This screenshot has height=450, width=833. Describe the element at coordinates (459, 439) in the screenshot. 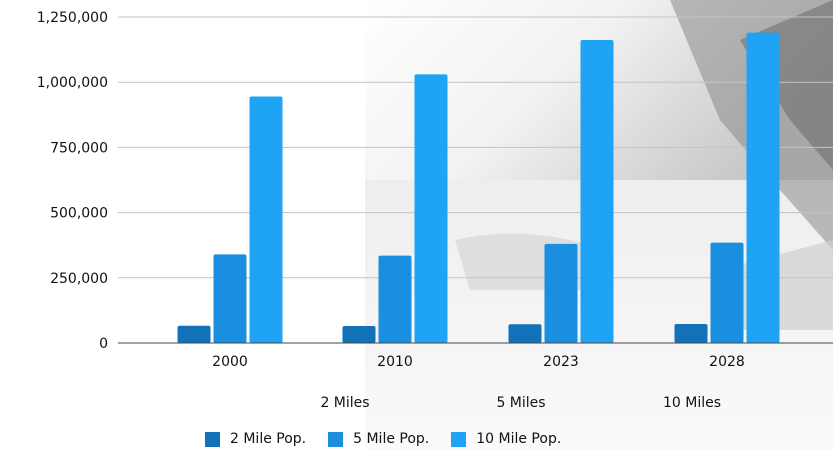

I see `legend-swatch-10-mile` at that location.